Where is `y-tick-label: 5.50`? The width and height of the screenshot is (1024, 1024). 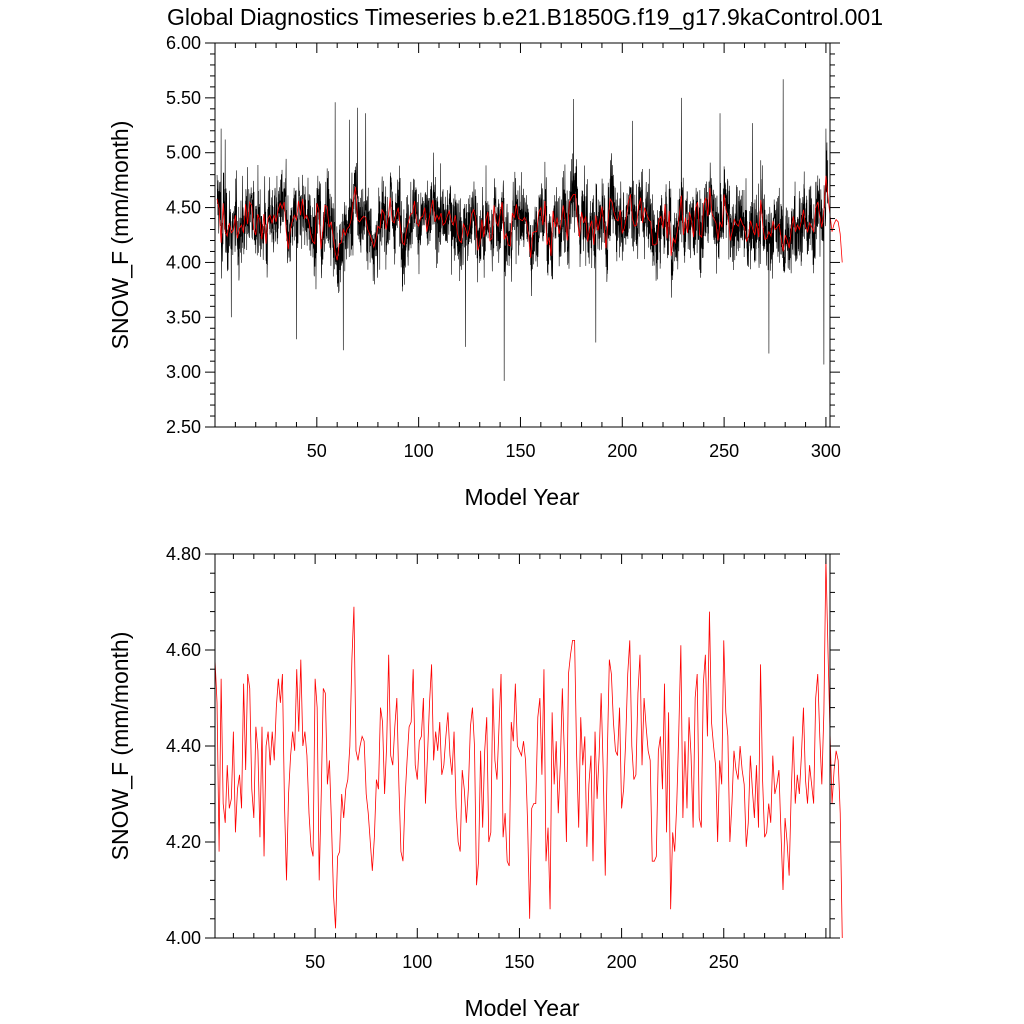 y-tick-label: 5.50 is located at coordinates (183, 98).